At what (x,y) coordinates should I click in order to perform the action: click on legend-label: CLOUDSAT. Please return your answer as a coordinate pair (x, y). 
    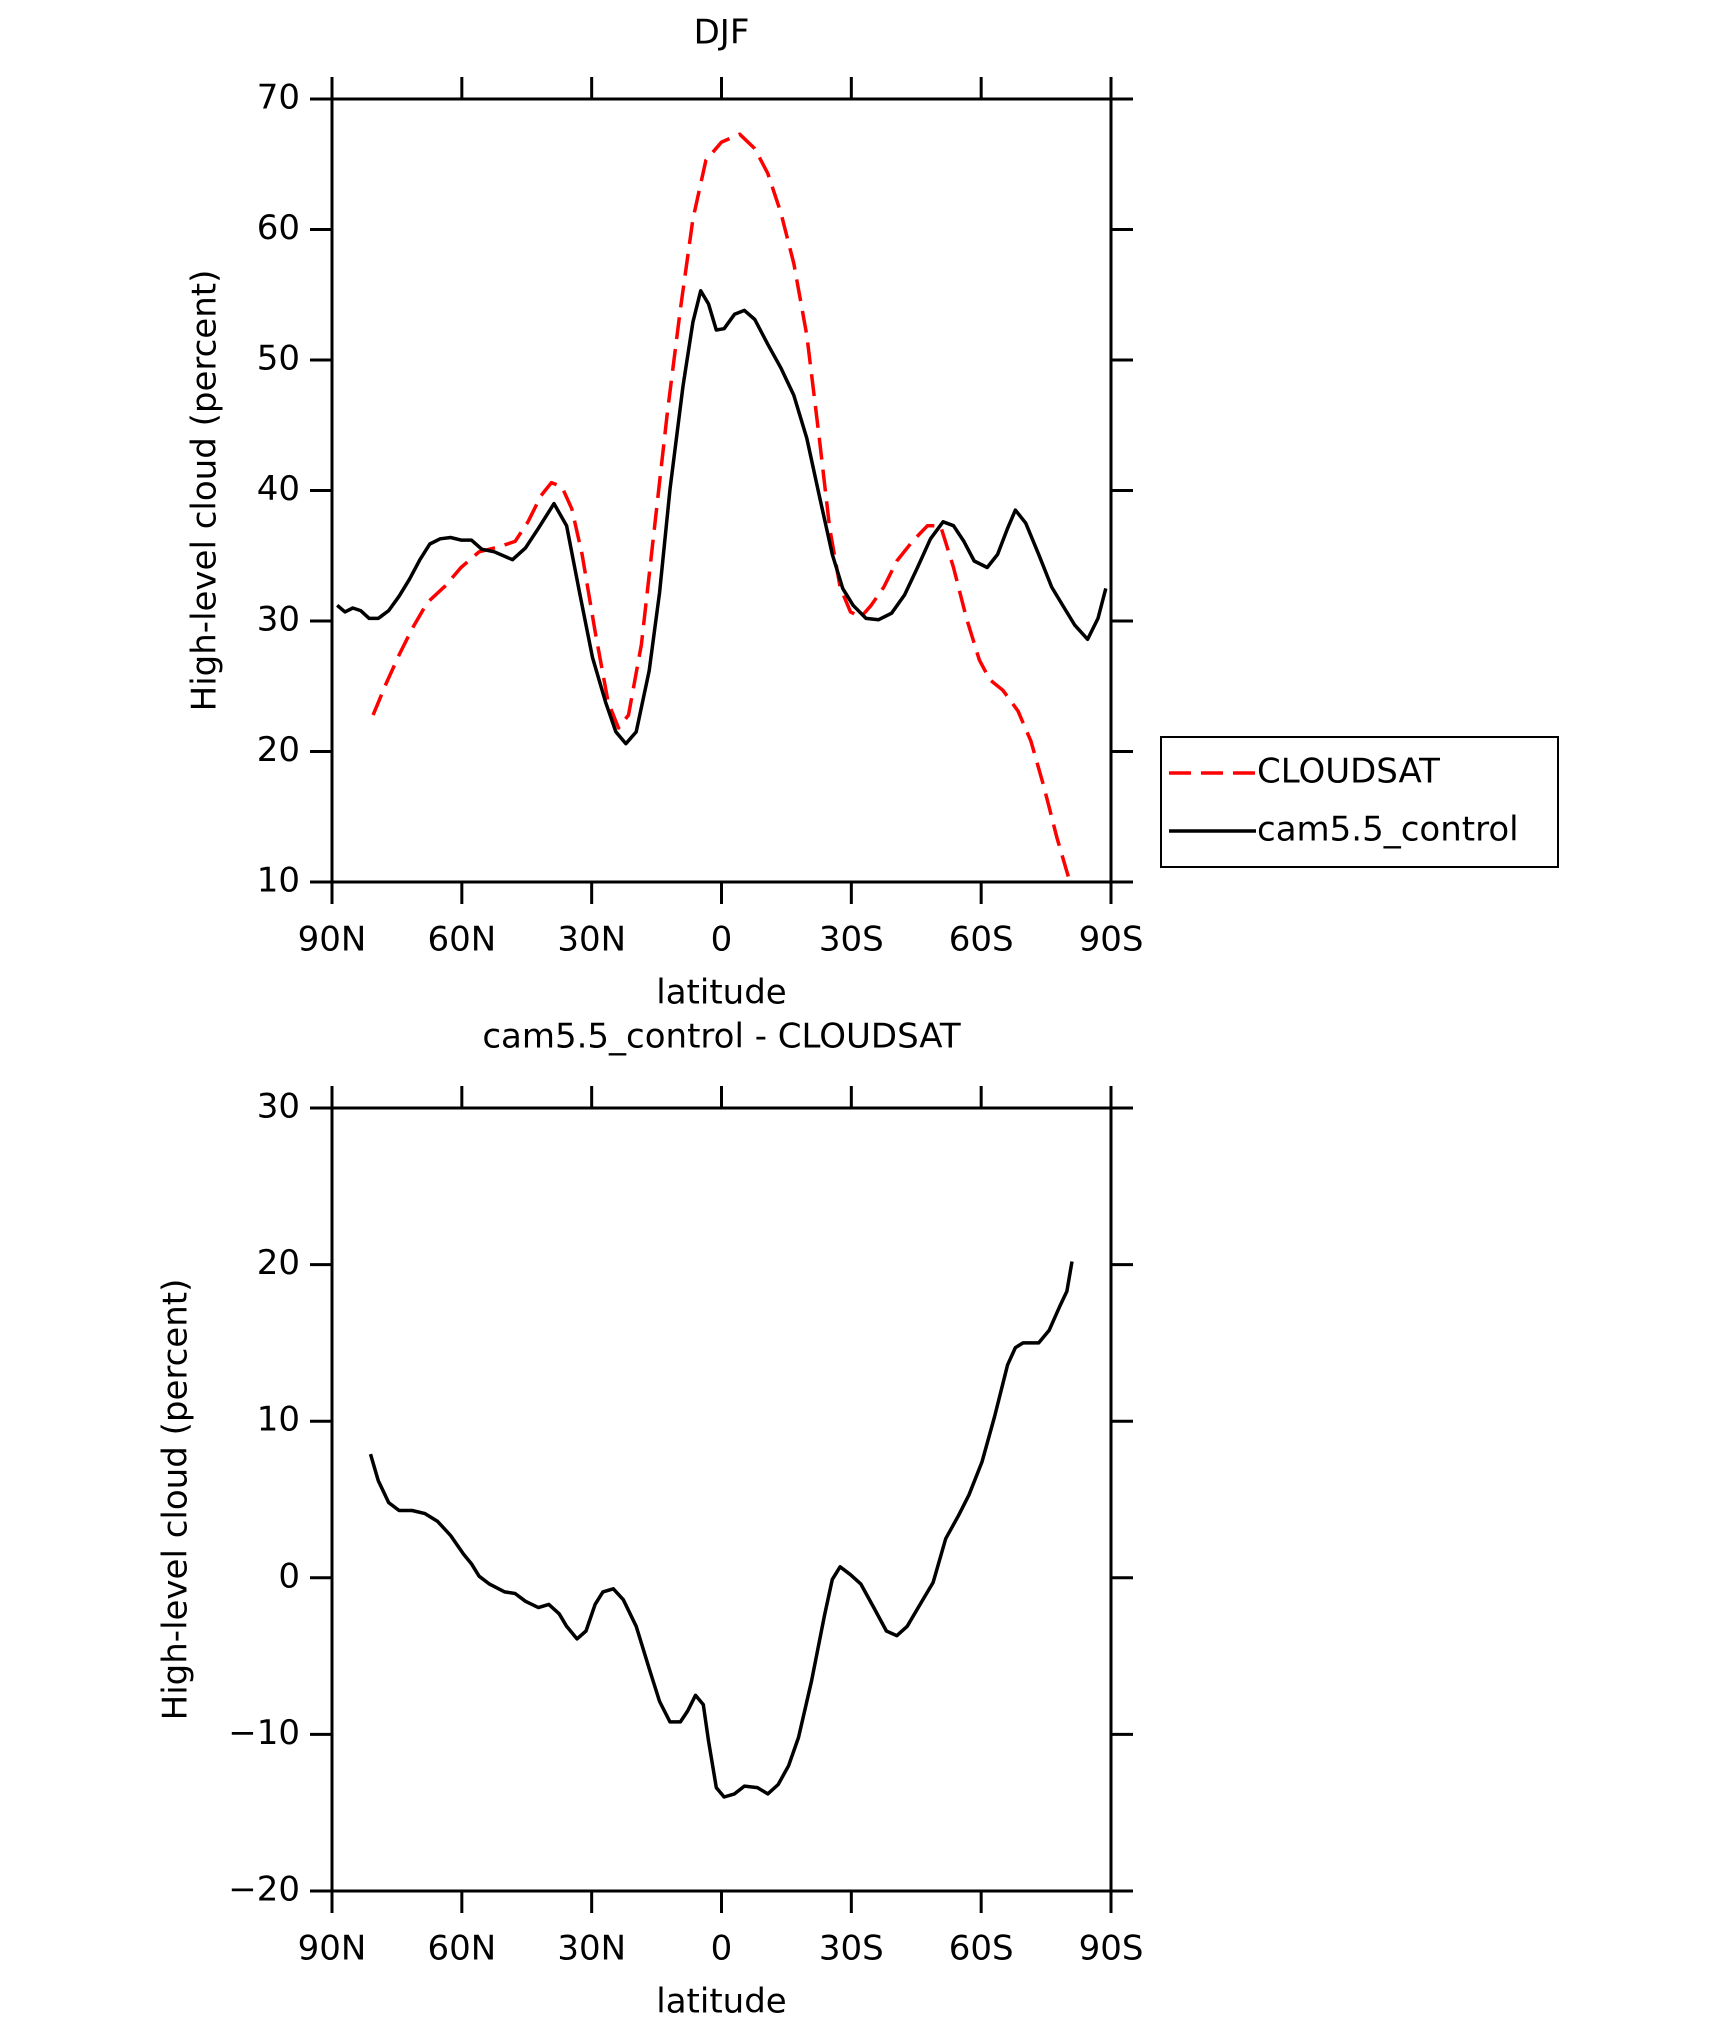
    Looking at the image, I should click on (1348, 772).